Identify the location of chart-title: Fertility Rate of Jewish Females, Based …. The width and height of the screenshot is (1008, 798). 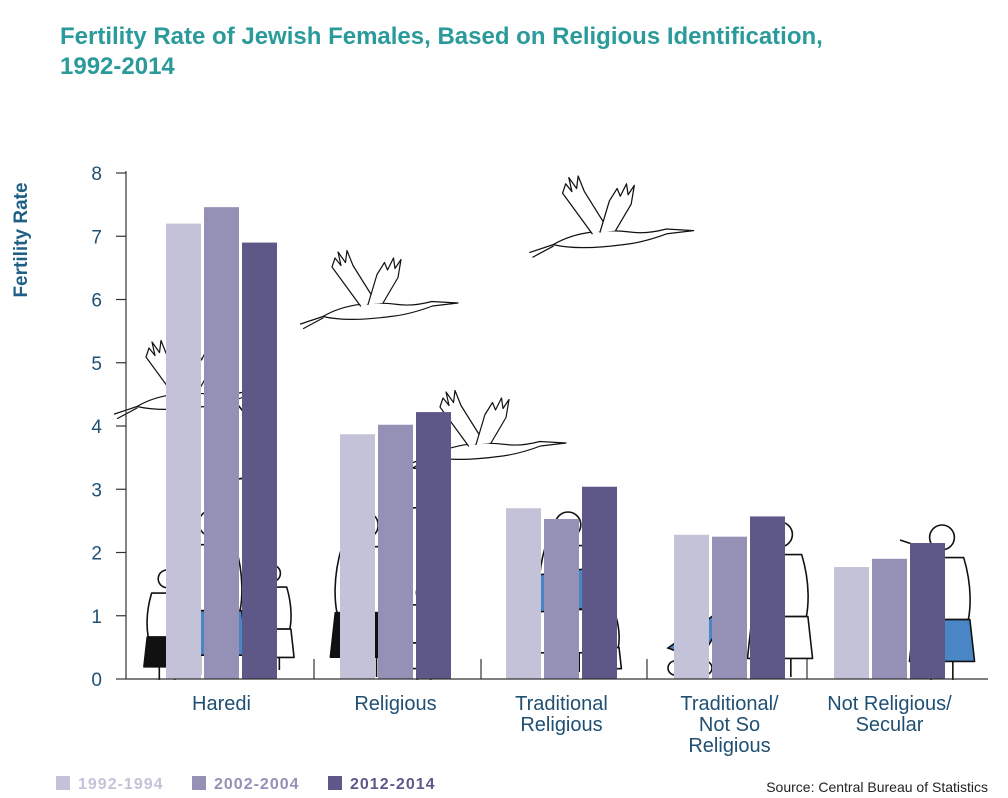
(510, 52).